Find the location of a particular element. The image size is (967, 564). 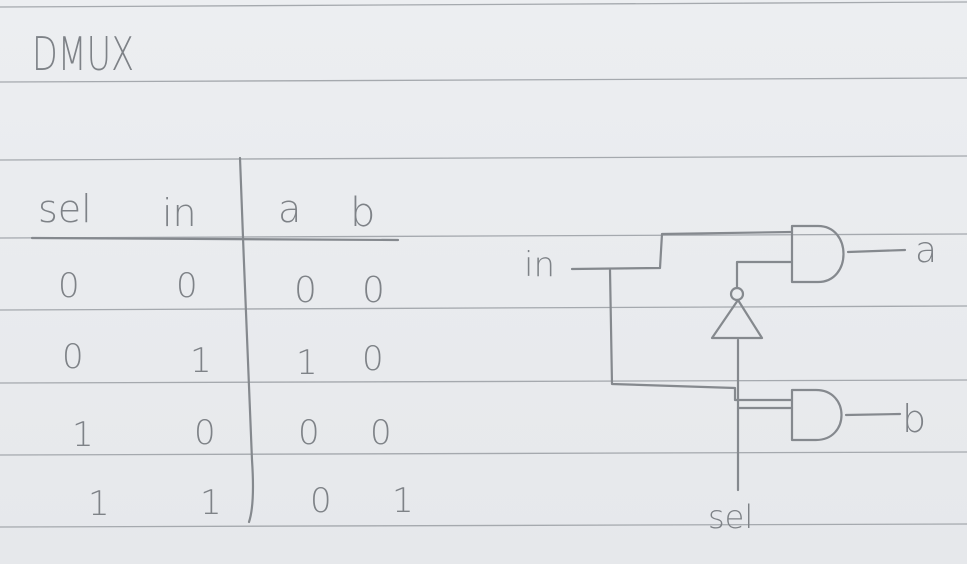

output-wire-b is located at coordinates (873, 414).